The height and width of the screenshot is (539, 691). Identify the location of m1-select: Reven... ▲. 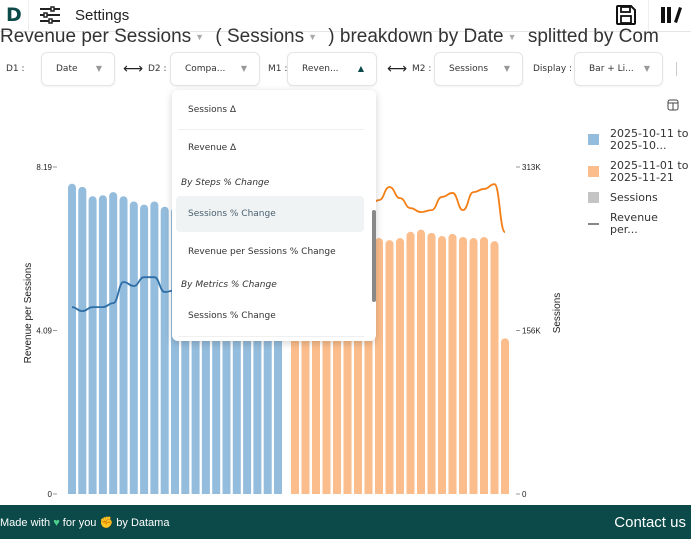
(332, 69).